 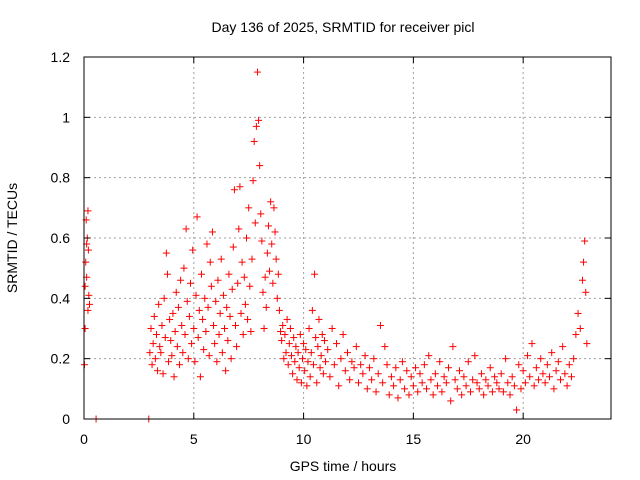 I want to click on y-tick-label: 1.2, so click(x=61, y=57).